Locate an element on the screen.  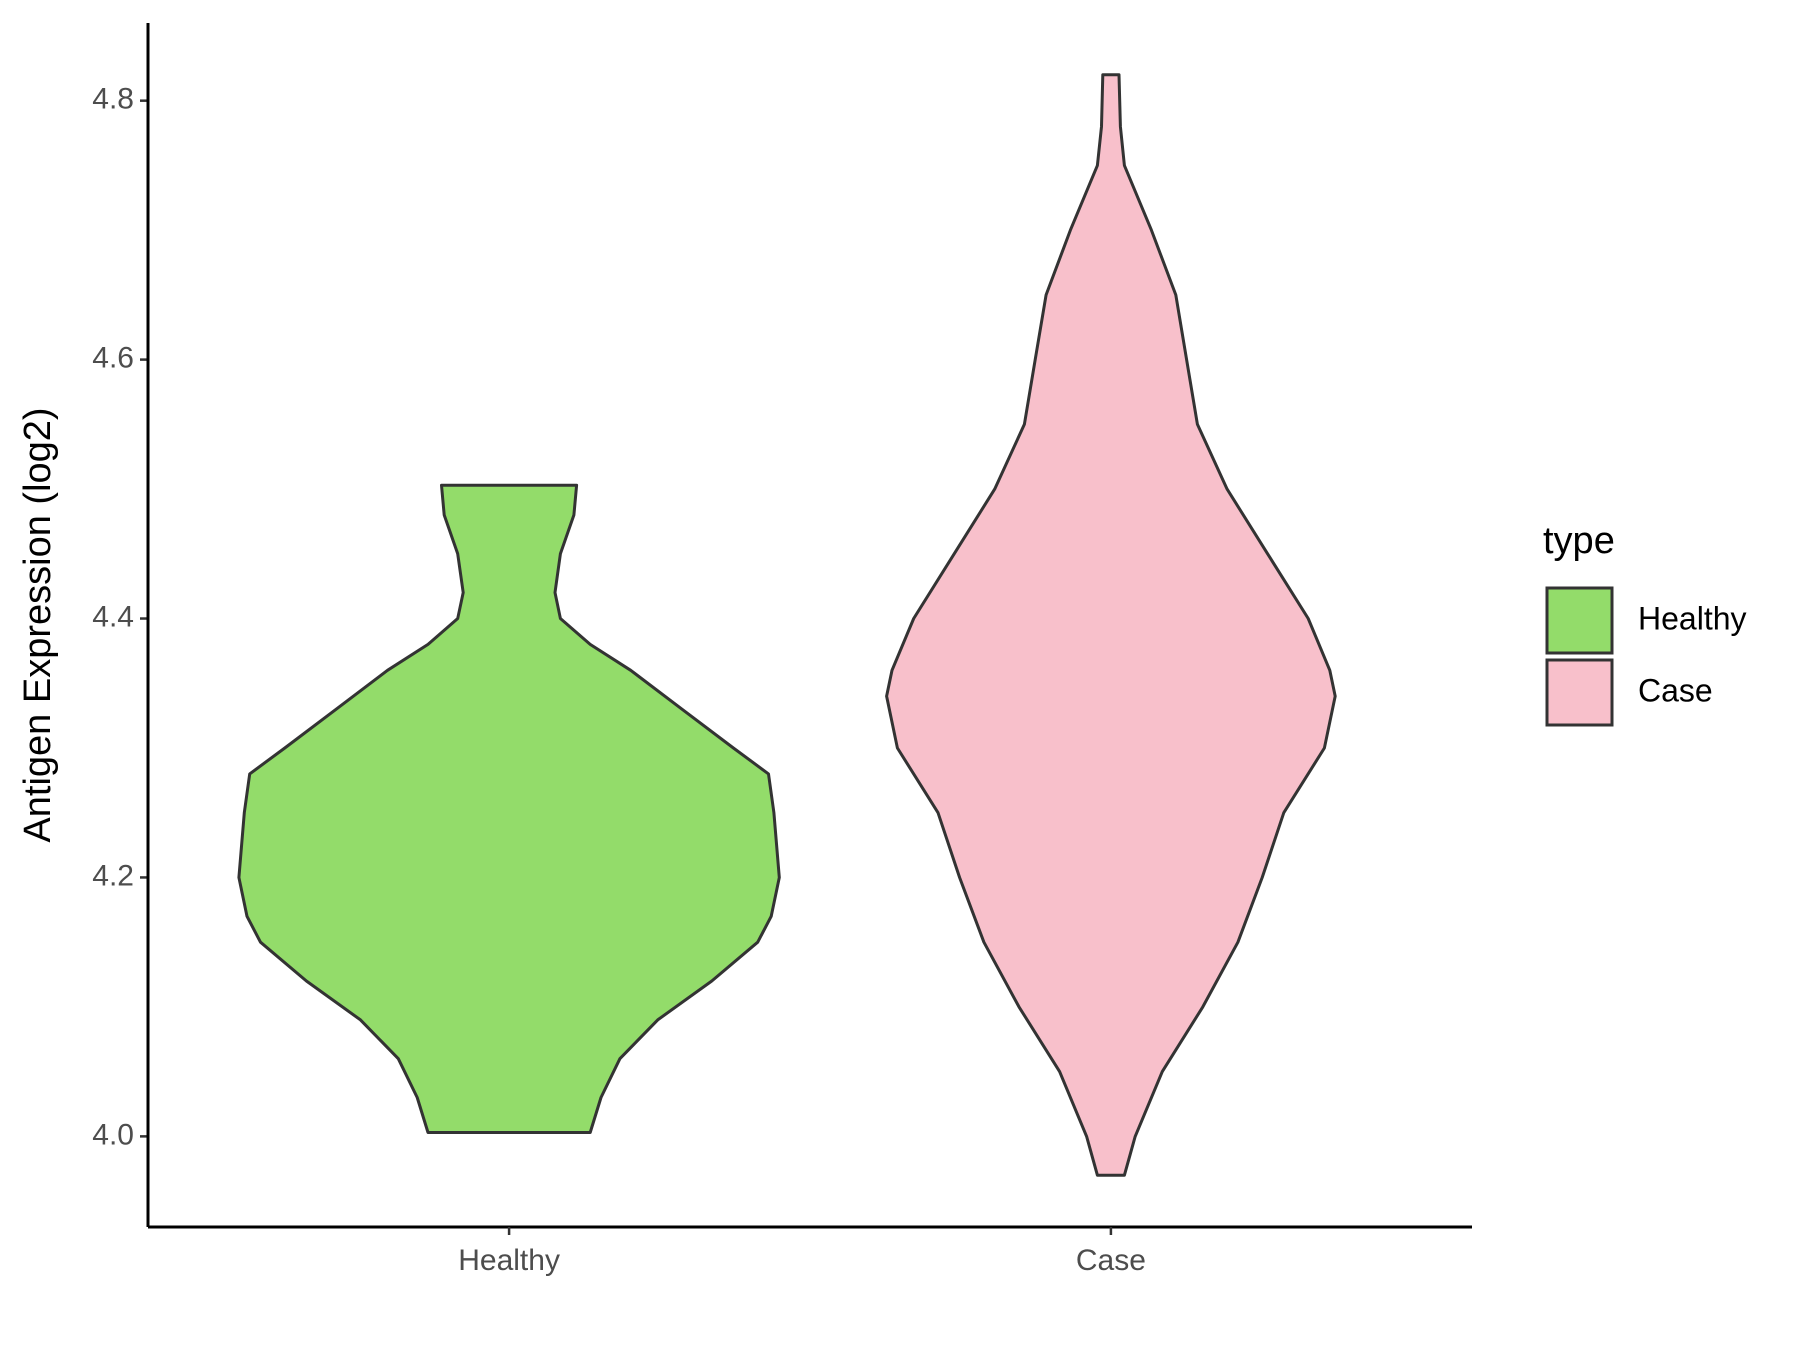
y-tick-label: 4.6 is located at coordinates (113, 358).